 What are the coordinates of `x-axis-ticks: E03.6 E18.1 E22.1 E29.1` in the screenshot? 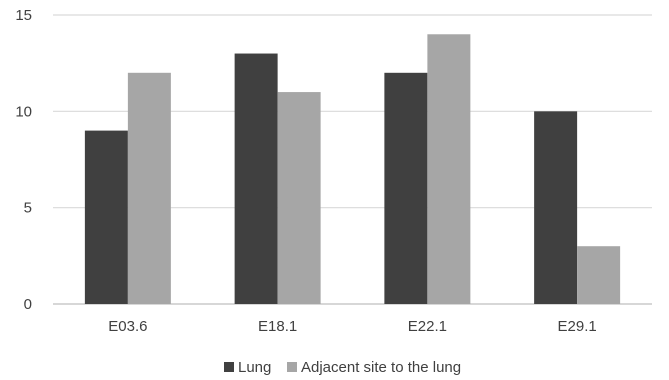 It's located at (352, 326).